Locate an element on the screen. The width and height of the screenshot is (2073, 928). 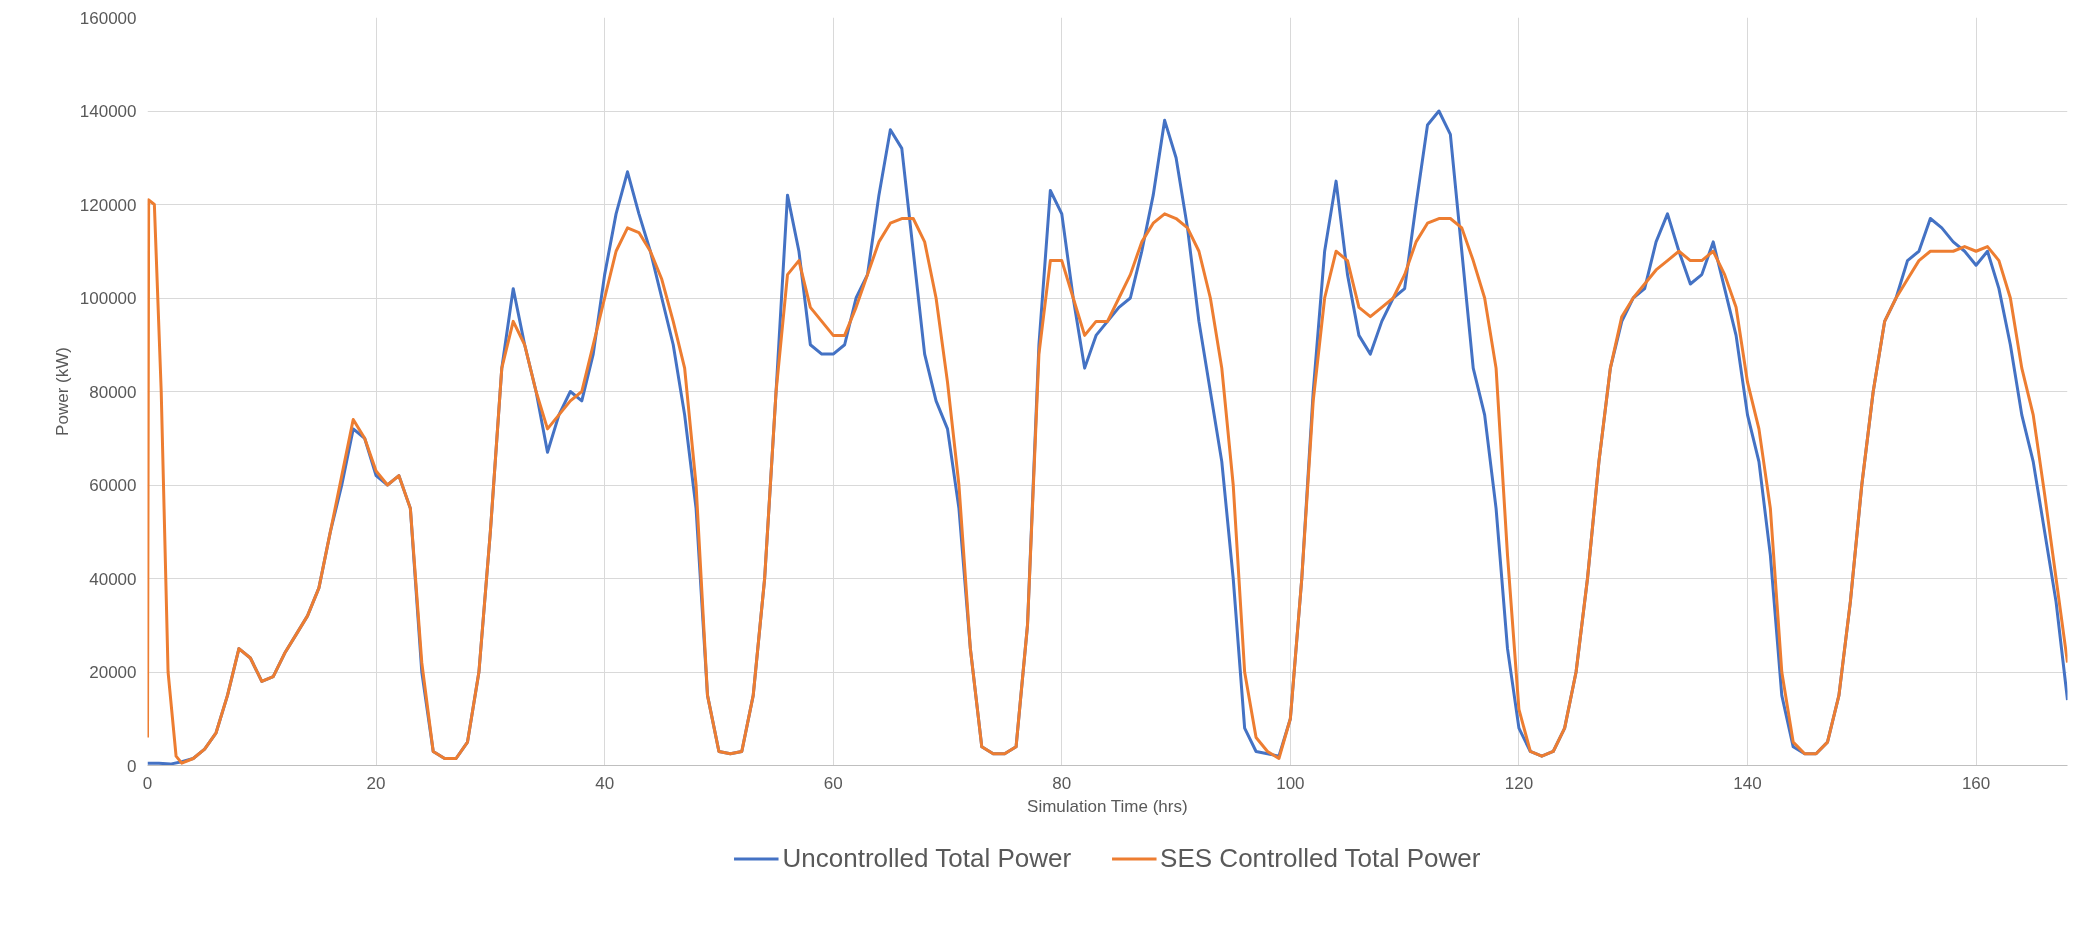
x-tick-label: 80 is located at coordinates (1062, 783).